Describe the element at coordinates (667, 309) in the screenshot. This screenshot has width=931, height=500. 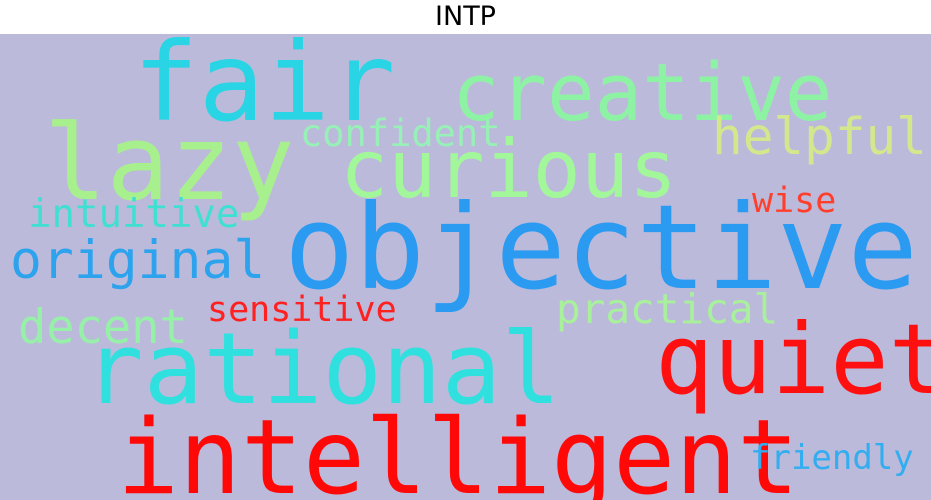
I see `word-practical: practical` at that location.